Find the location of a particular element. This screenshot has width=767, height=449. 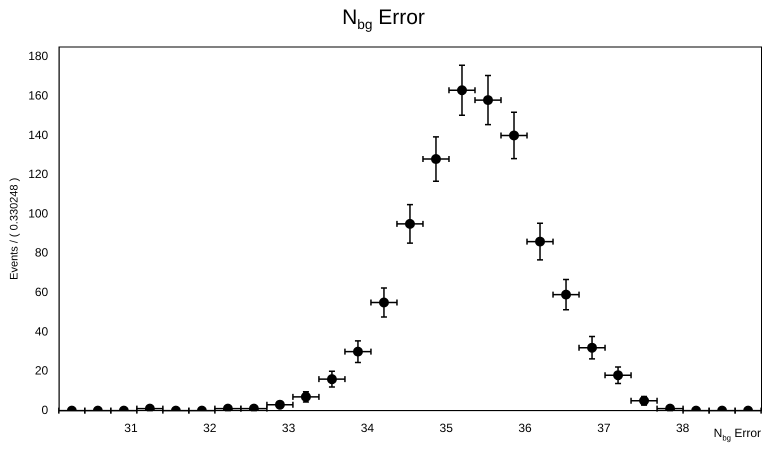

x-axis-title: N$_{bg}$ Error is located at coordinates (737, 434).